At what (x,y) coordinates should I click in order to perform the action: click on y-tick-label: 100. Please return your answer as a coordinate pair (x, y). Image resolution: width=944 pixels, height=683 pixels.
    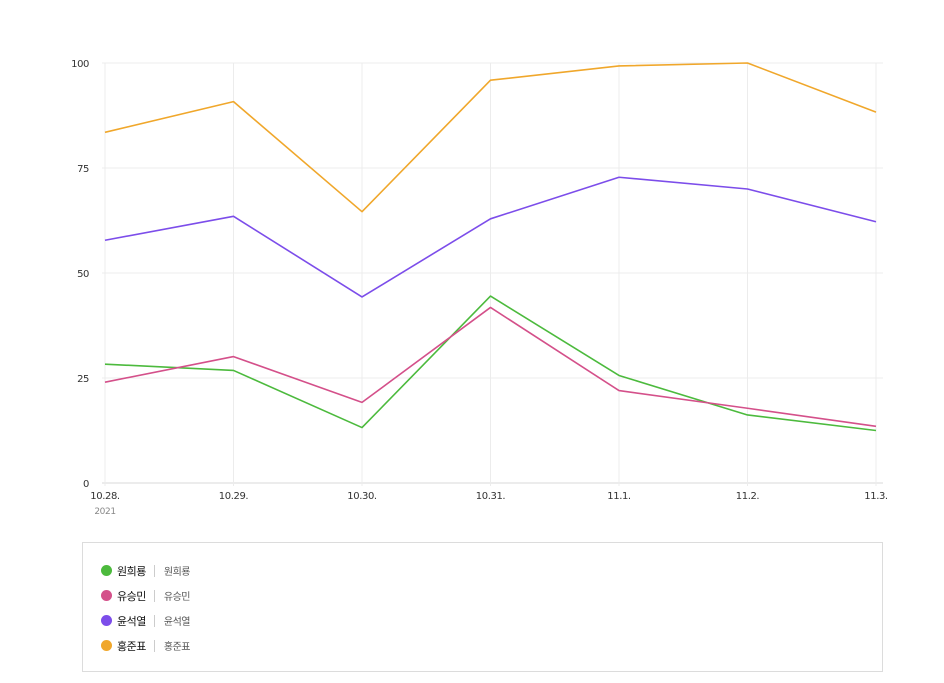
    Looking at the image, I should click on (80, 64).